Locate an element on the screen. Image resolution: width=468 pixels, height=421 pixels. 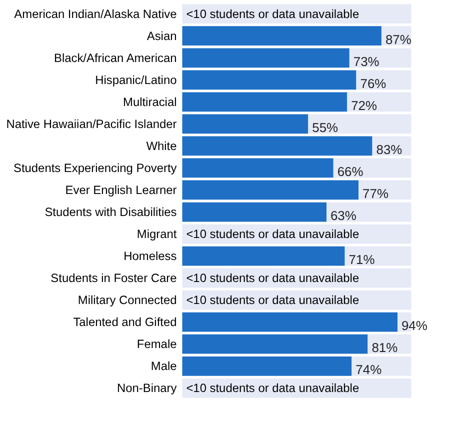
y-tick-label: Students with Disabilities is located at coordinates (110, 211).